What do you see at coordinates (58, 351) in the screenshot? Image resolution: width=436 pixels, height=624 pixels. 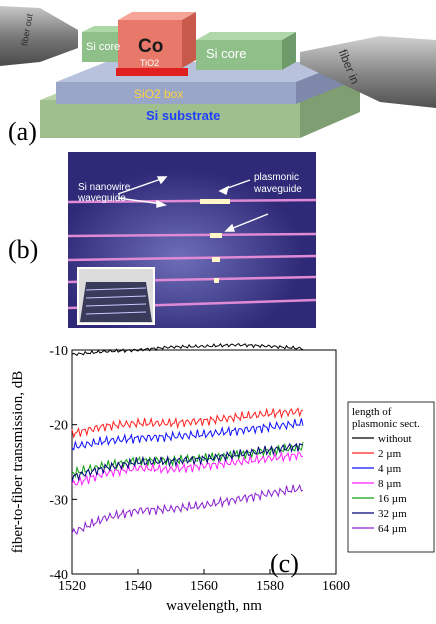 I see `y-tick-label: -10` at bounding box center [58, 351].